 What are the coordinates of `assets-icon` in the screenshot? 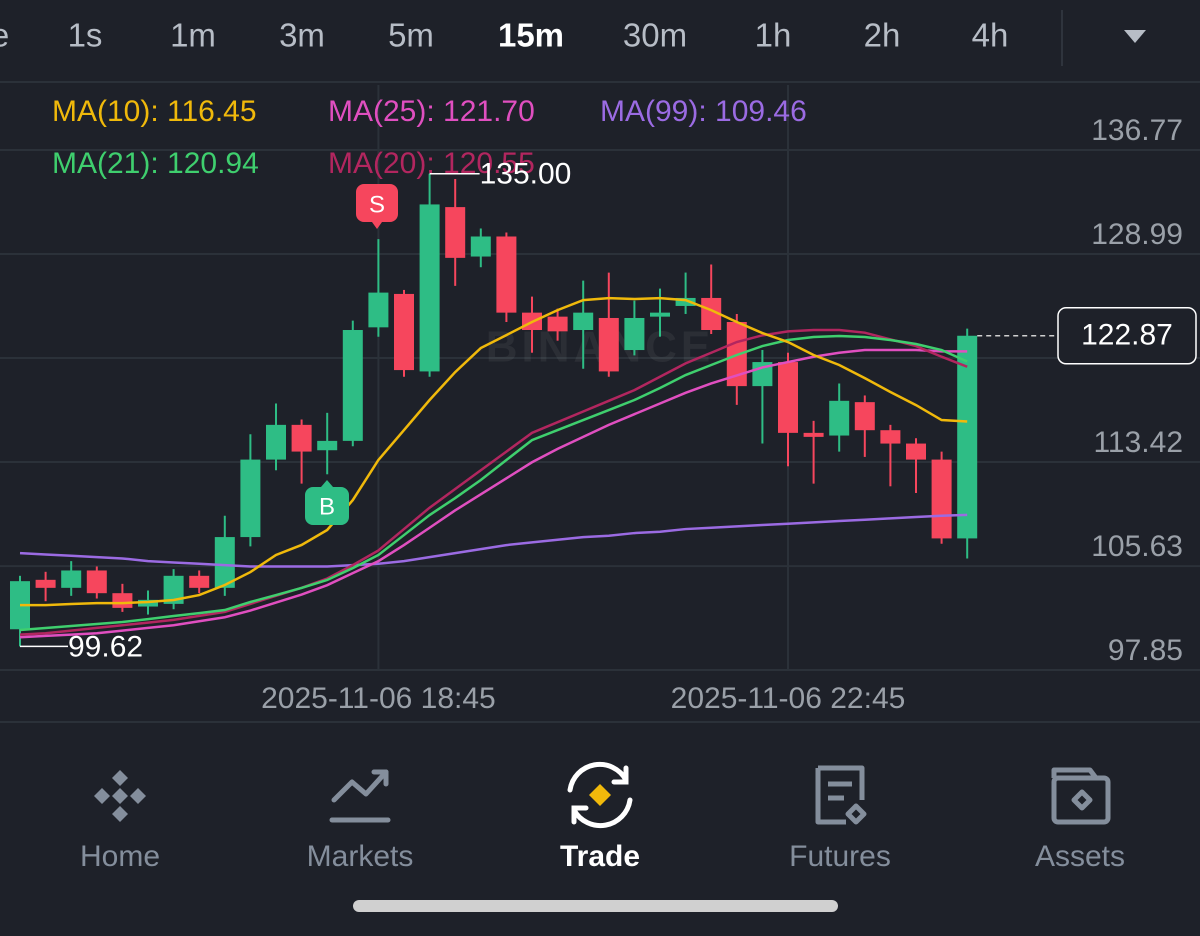 It's located at (1081, 796).